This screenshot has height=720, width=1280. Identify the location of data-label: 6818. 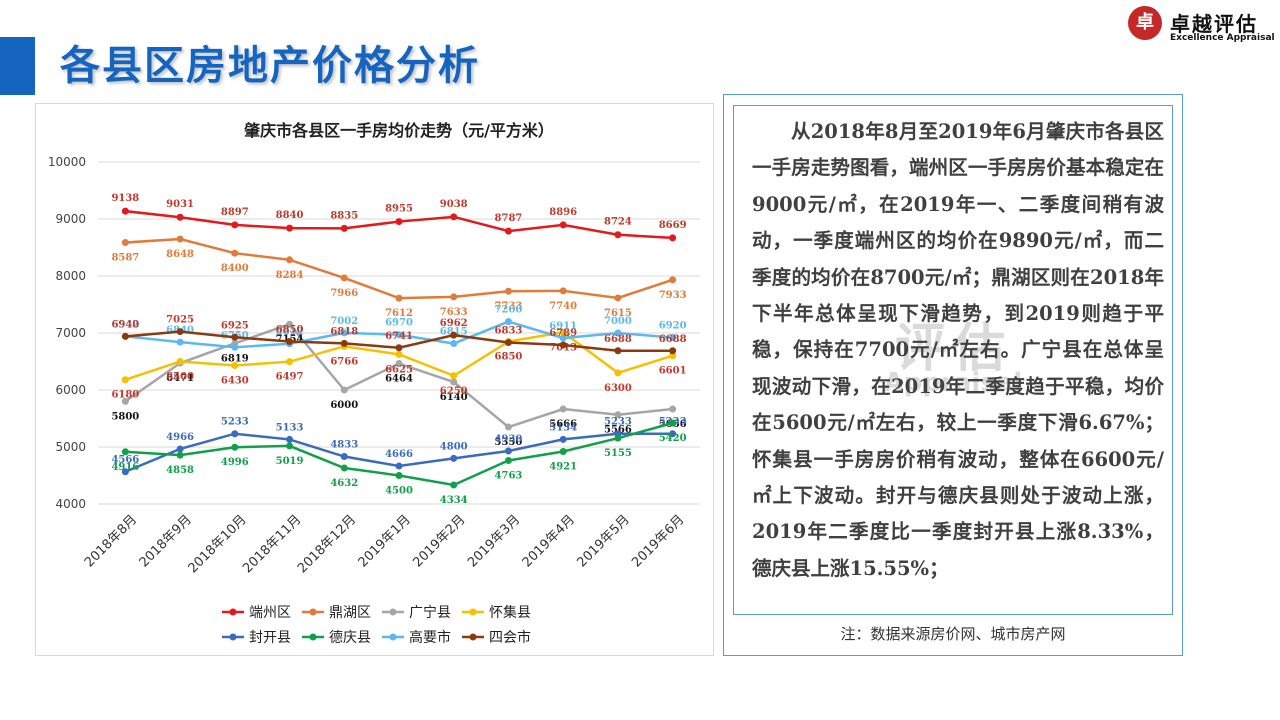
(344, 331).